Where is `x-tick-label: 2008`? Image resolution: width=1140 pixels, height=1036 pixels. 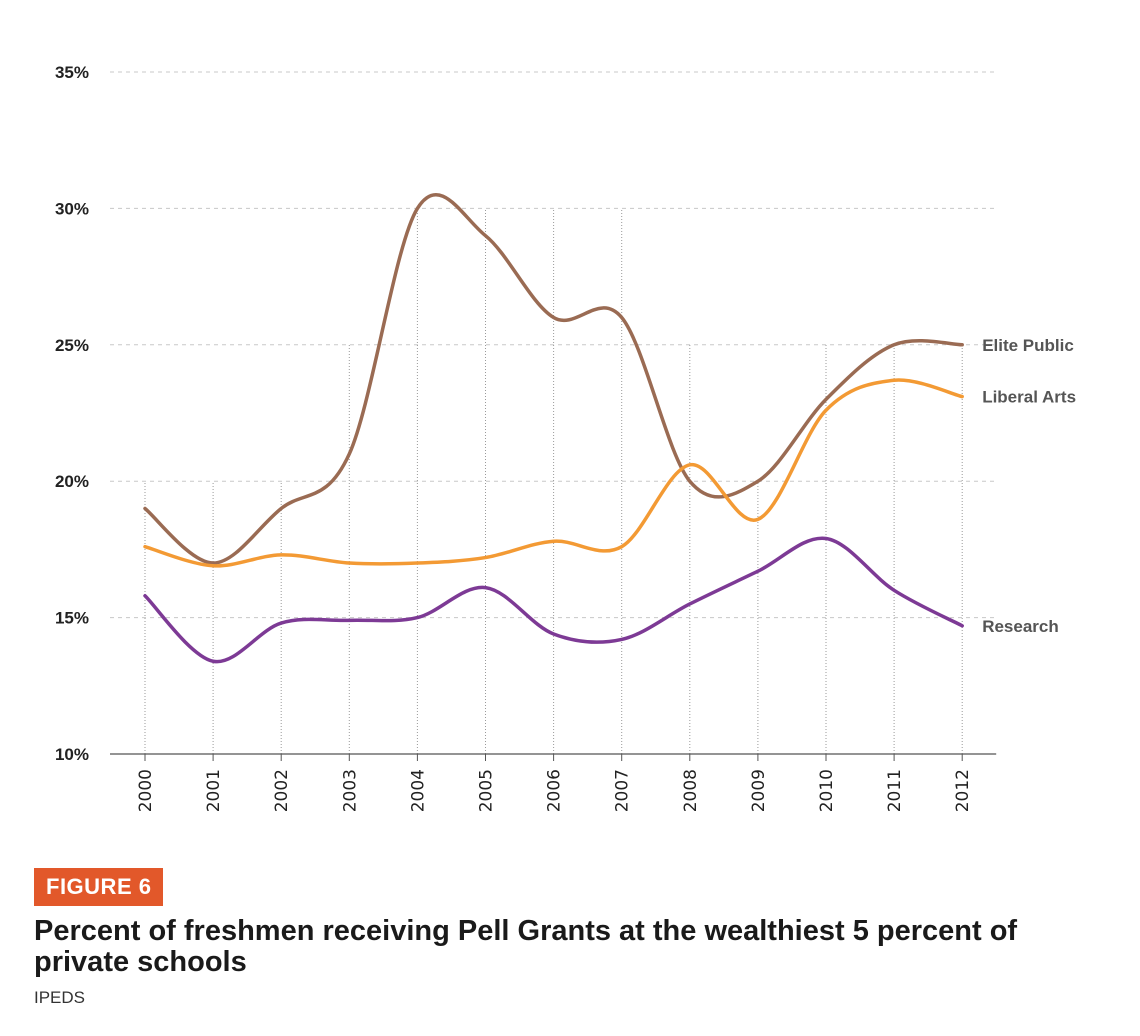
x-tick-label: 2008 is located at coordinates (691, 790).